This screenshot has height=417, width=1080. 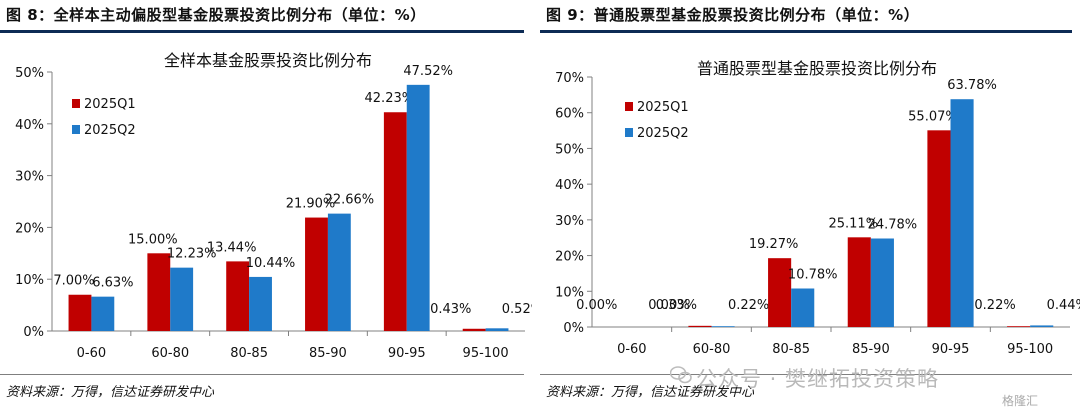 What do you see at coordinates (1020, 401) in the screenshot?
I see `brand-logo-text: 格隆汇` at bounding box center [1020, 401].